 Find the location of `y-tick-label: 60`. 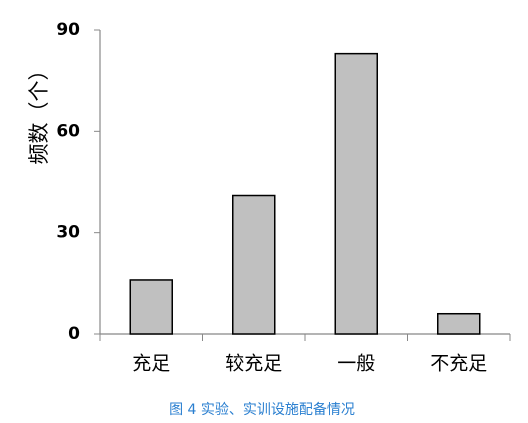

y-tick-label: 60 is located at coordinates (68, 131).